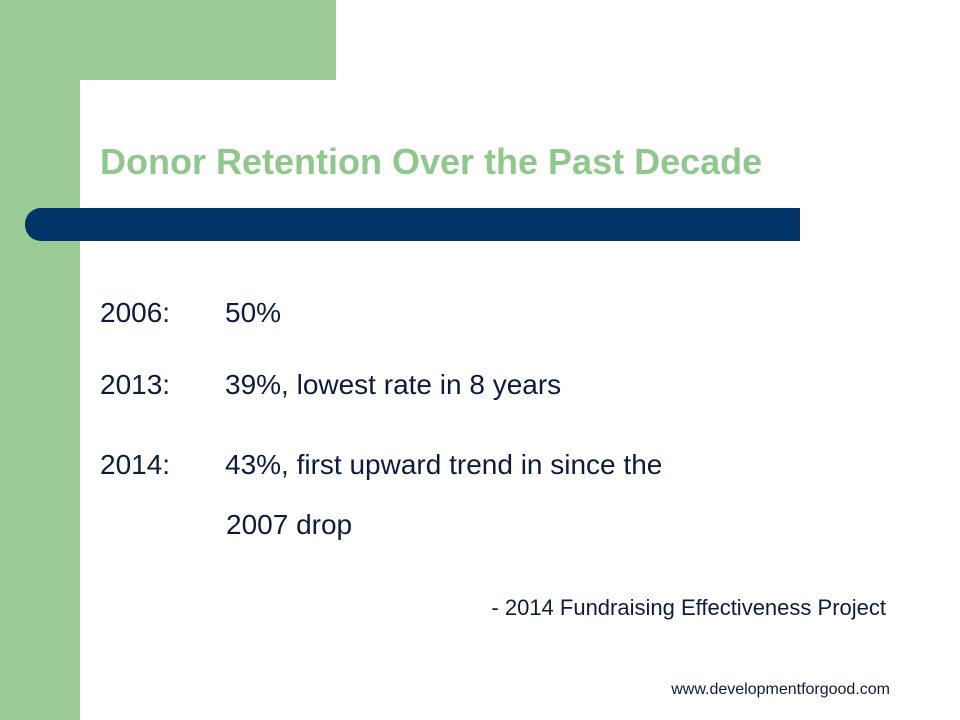 The width and height of the screenshot is (960, 720). Describe the element at coordinates (140, 140) in the screenshot. I see `rounded-corner-shape` at that location.